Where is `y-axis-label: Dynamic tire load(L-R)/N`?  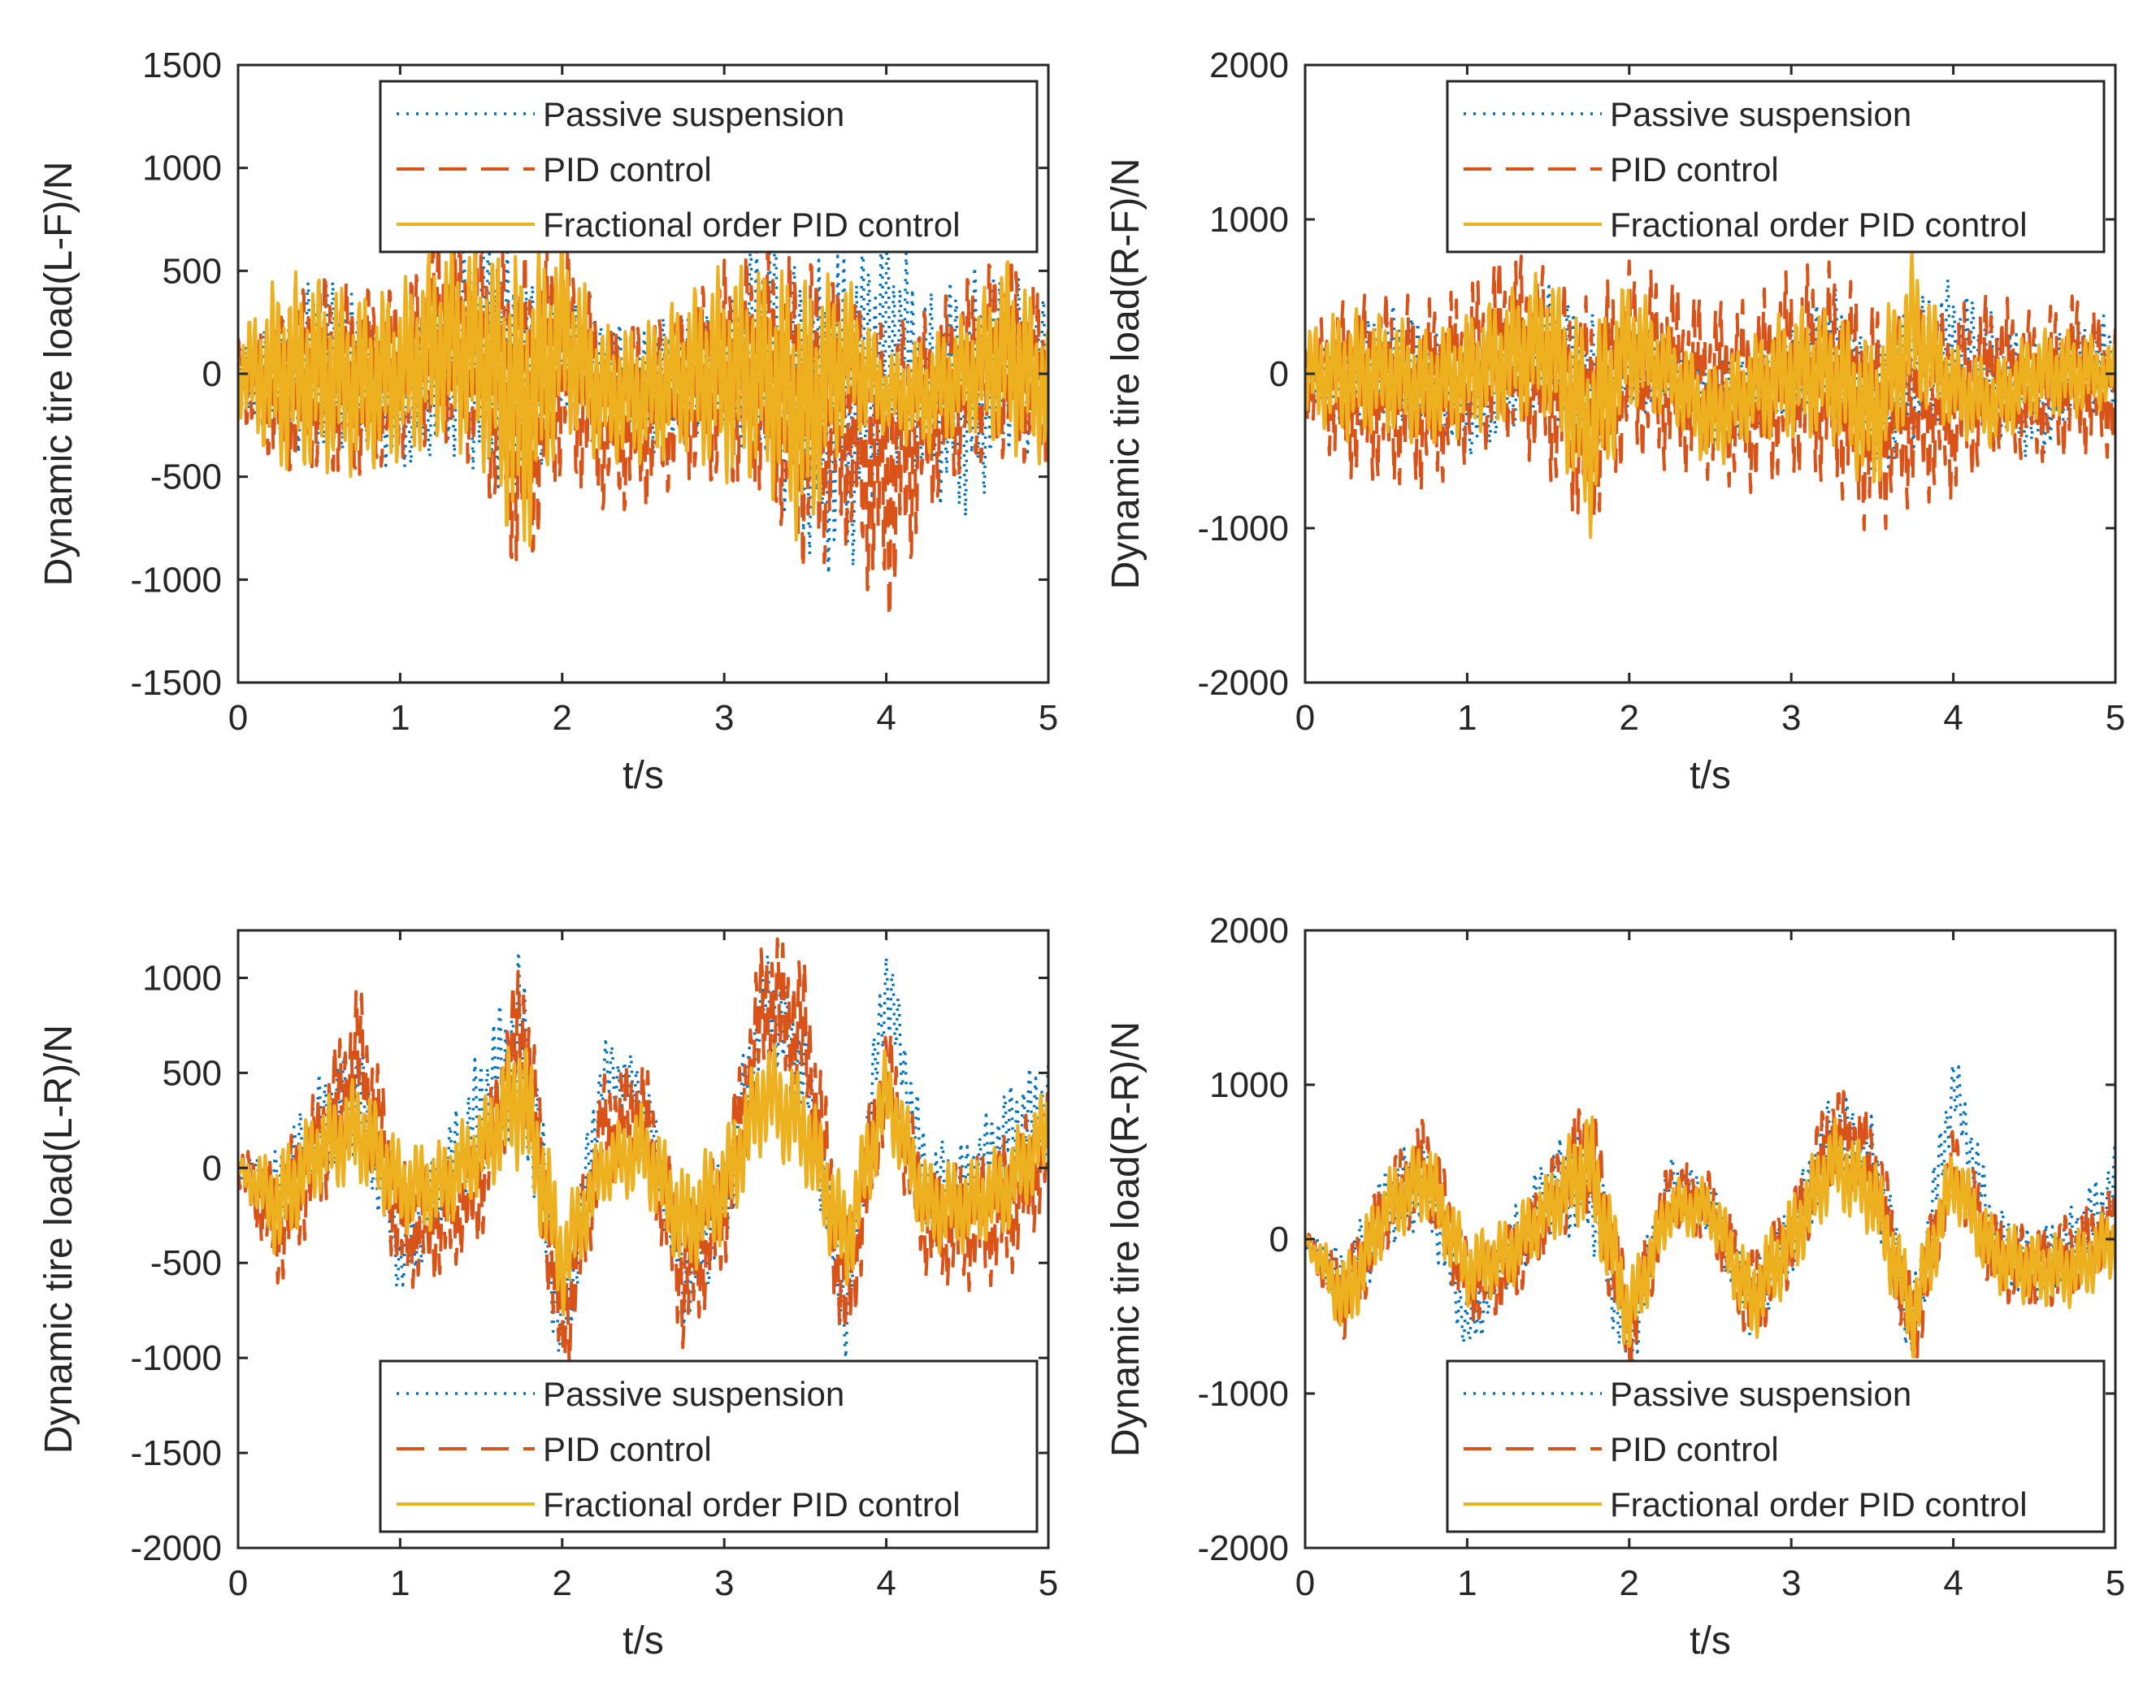 y-axis-label: Dynamic tire load(L-R)/N is located at coordinates (59, 1239).